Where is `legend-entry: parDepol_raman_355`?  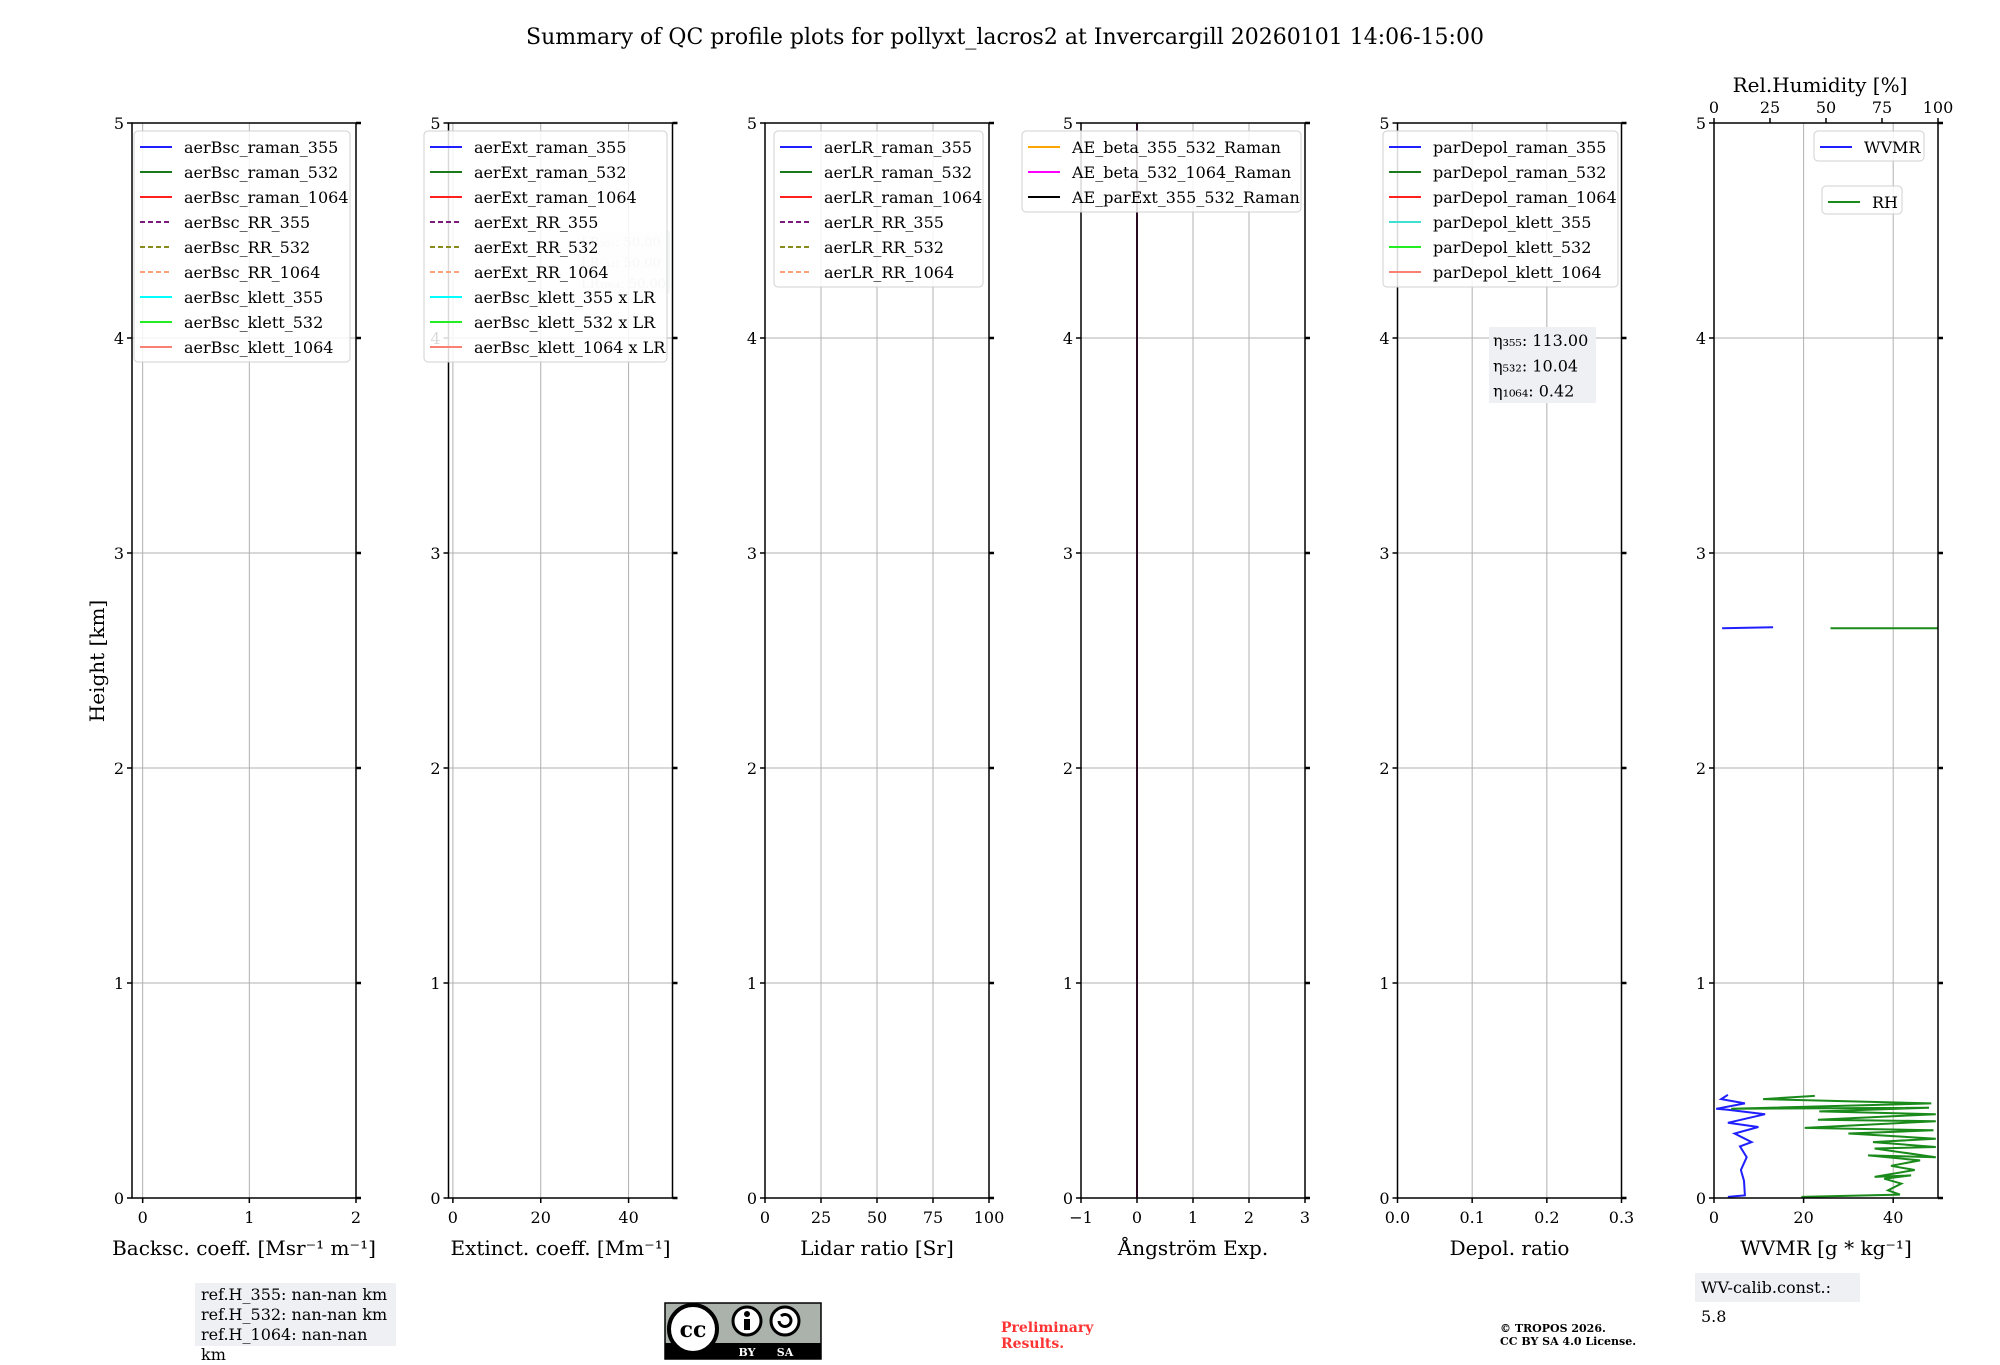 legend-entry: parDepol_raman_355 is located at coordinates (1519, 147).